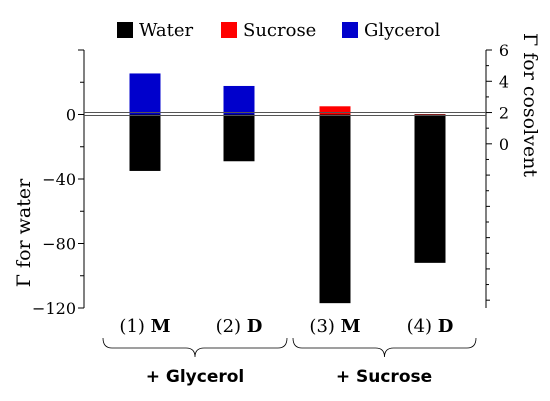 This screenshot has width=550, height=401. I want to click on group-label-2: + Sucrose, so click(384, 377).